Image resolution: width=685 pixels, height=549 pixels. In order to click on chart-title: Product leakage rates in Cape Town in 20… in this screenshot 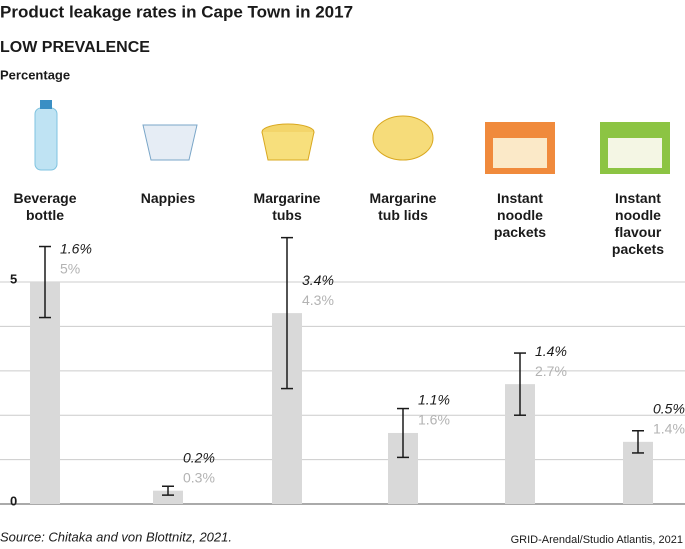, I will do `click(176, 11)`.